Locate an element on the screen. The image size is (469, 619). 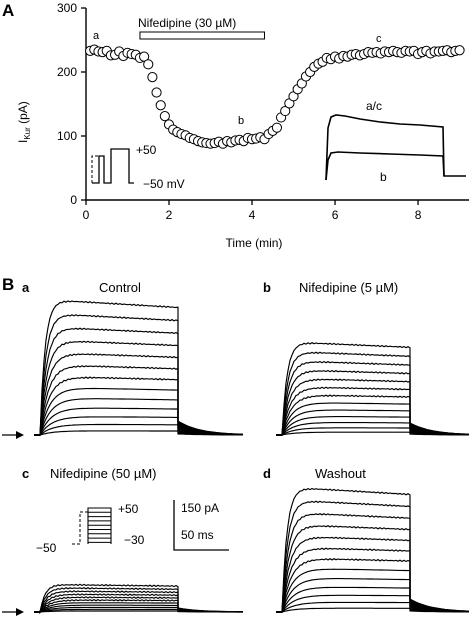
zero-current-arrow-a is located at coordinates (13, 435).